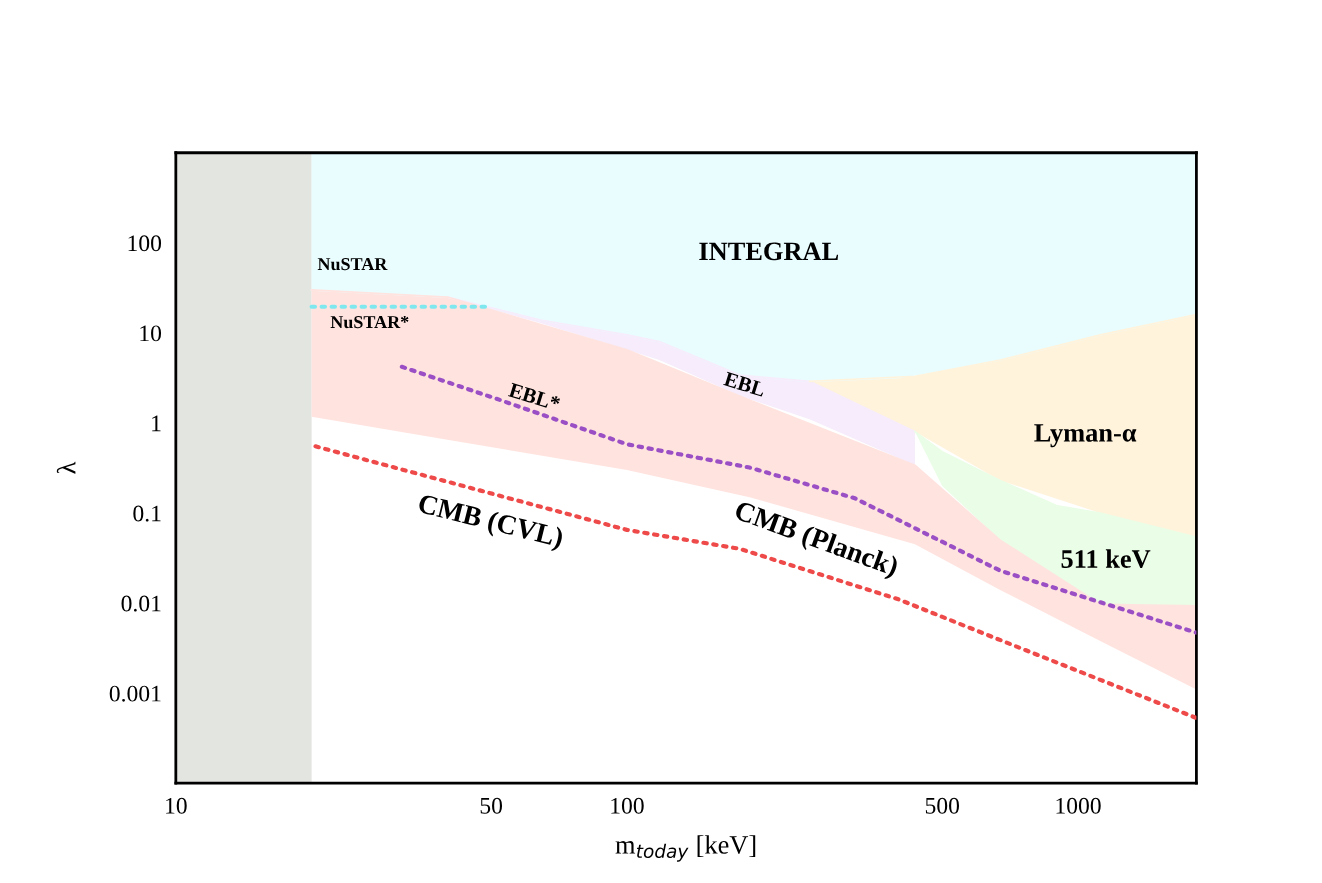 The image size is (1322, 883). I want to click on x-tick-label: 10, so click(176, 805).